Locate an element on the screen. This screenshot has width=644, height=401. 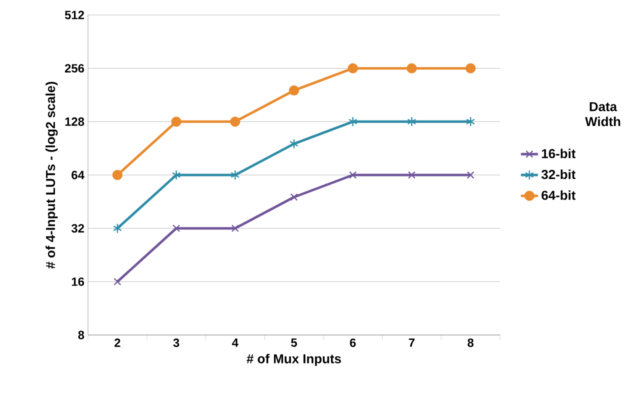
y-tick-label: 512 is located at coordinates (74, 15).